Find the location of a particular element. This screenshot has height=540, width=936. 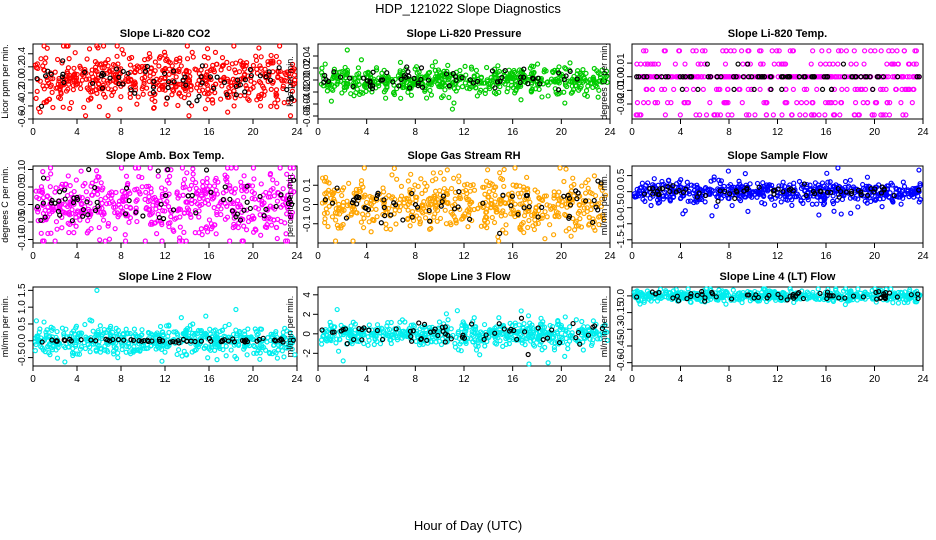

x-tick-label: 16 is located at coordinates (209, 256).